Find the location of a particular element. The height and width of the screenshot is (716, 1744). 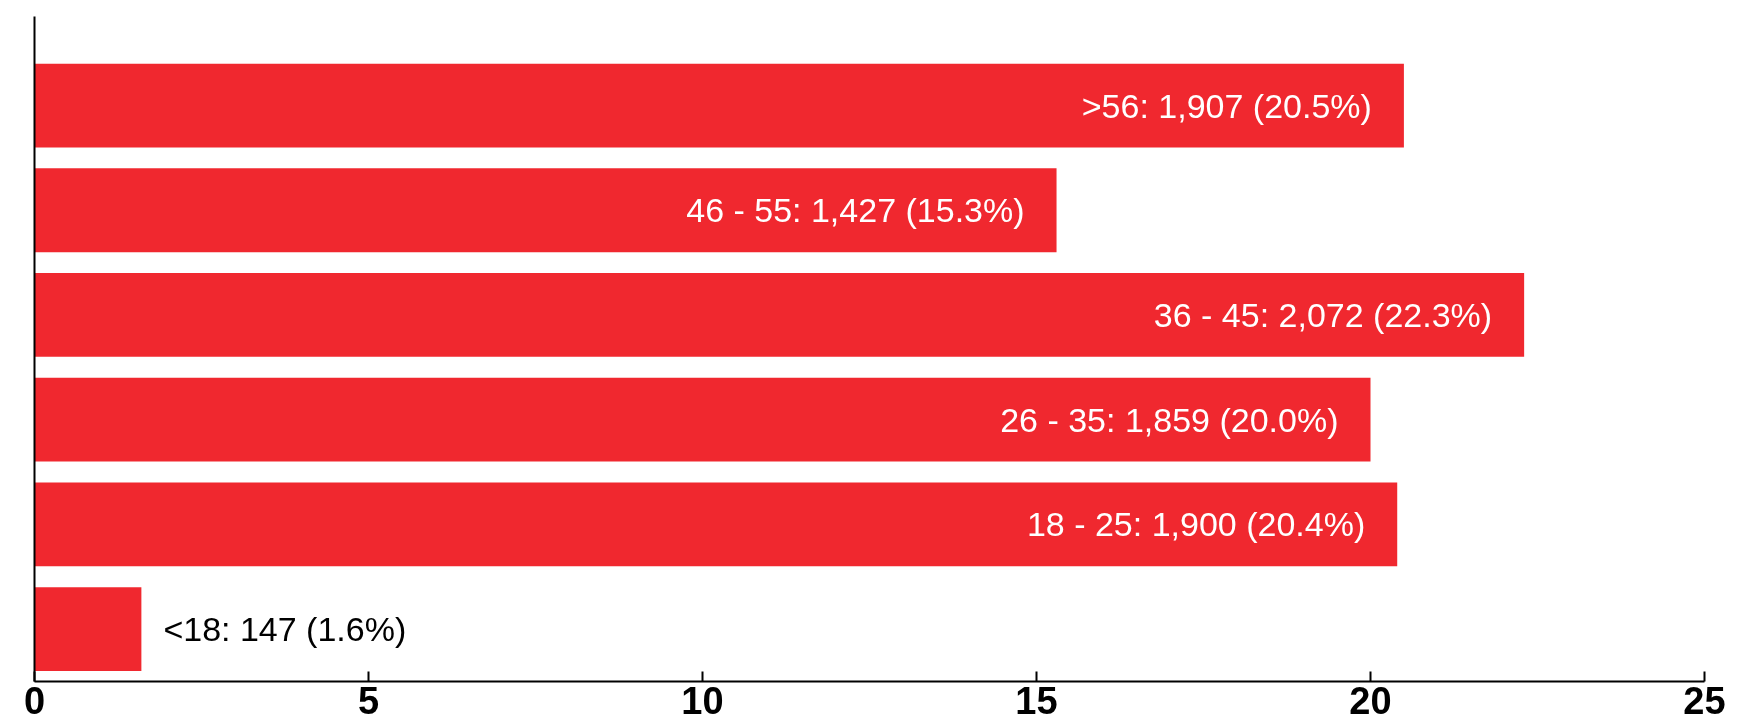

x-tick-label: 25 is located at coordinates (1704, 697).